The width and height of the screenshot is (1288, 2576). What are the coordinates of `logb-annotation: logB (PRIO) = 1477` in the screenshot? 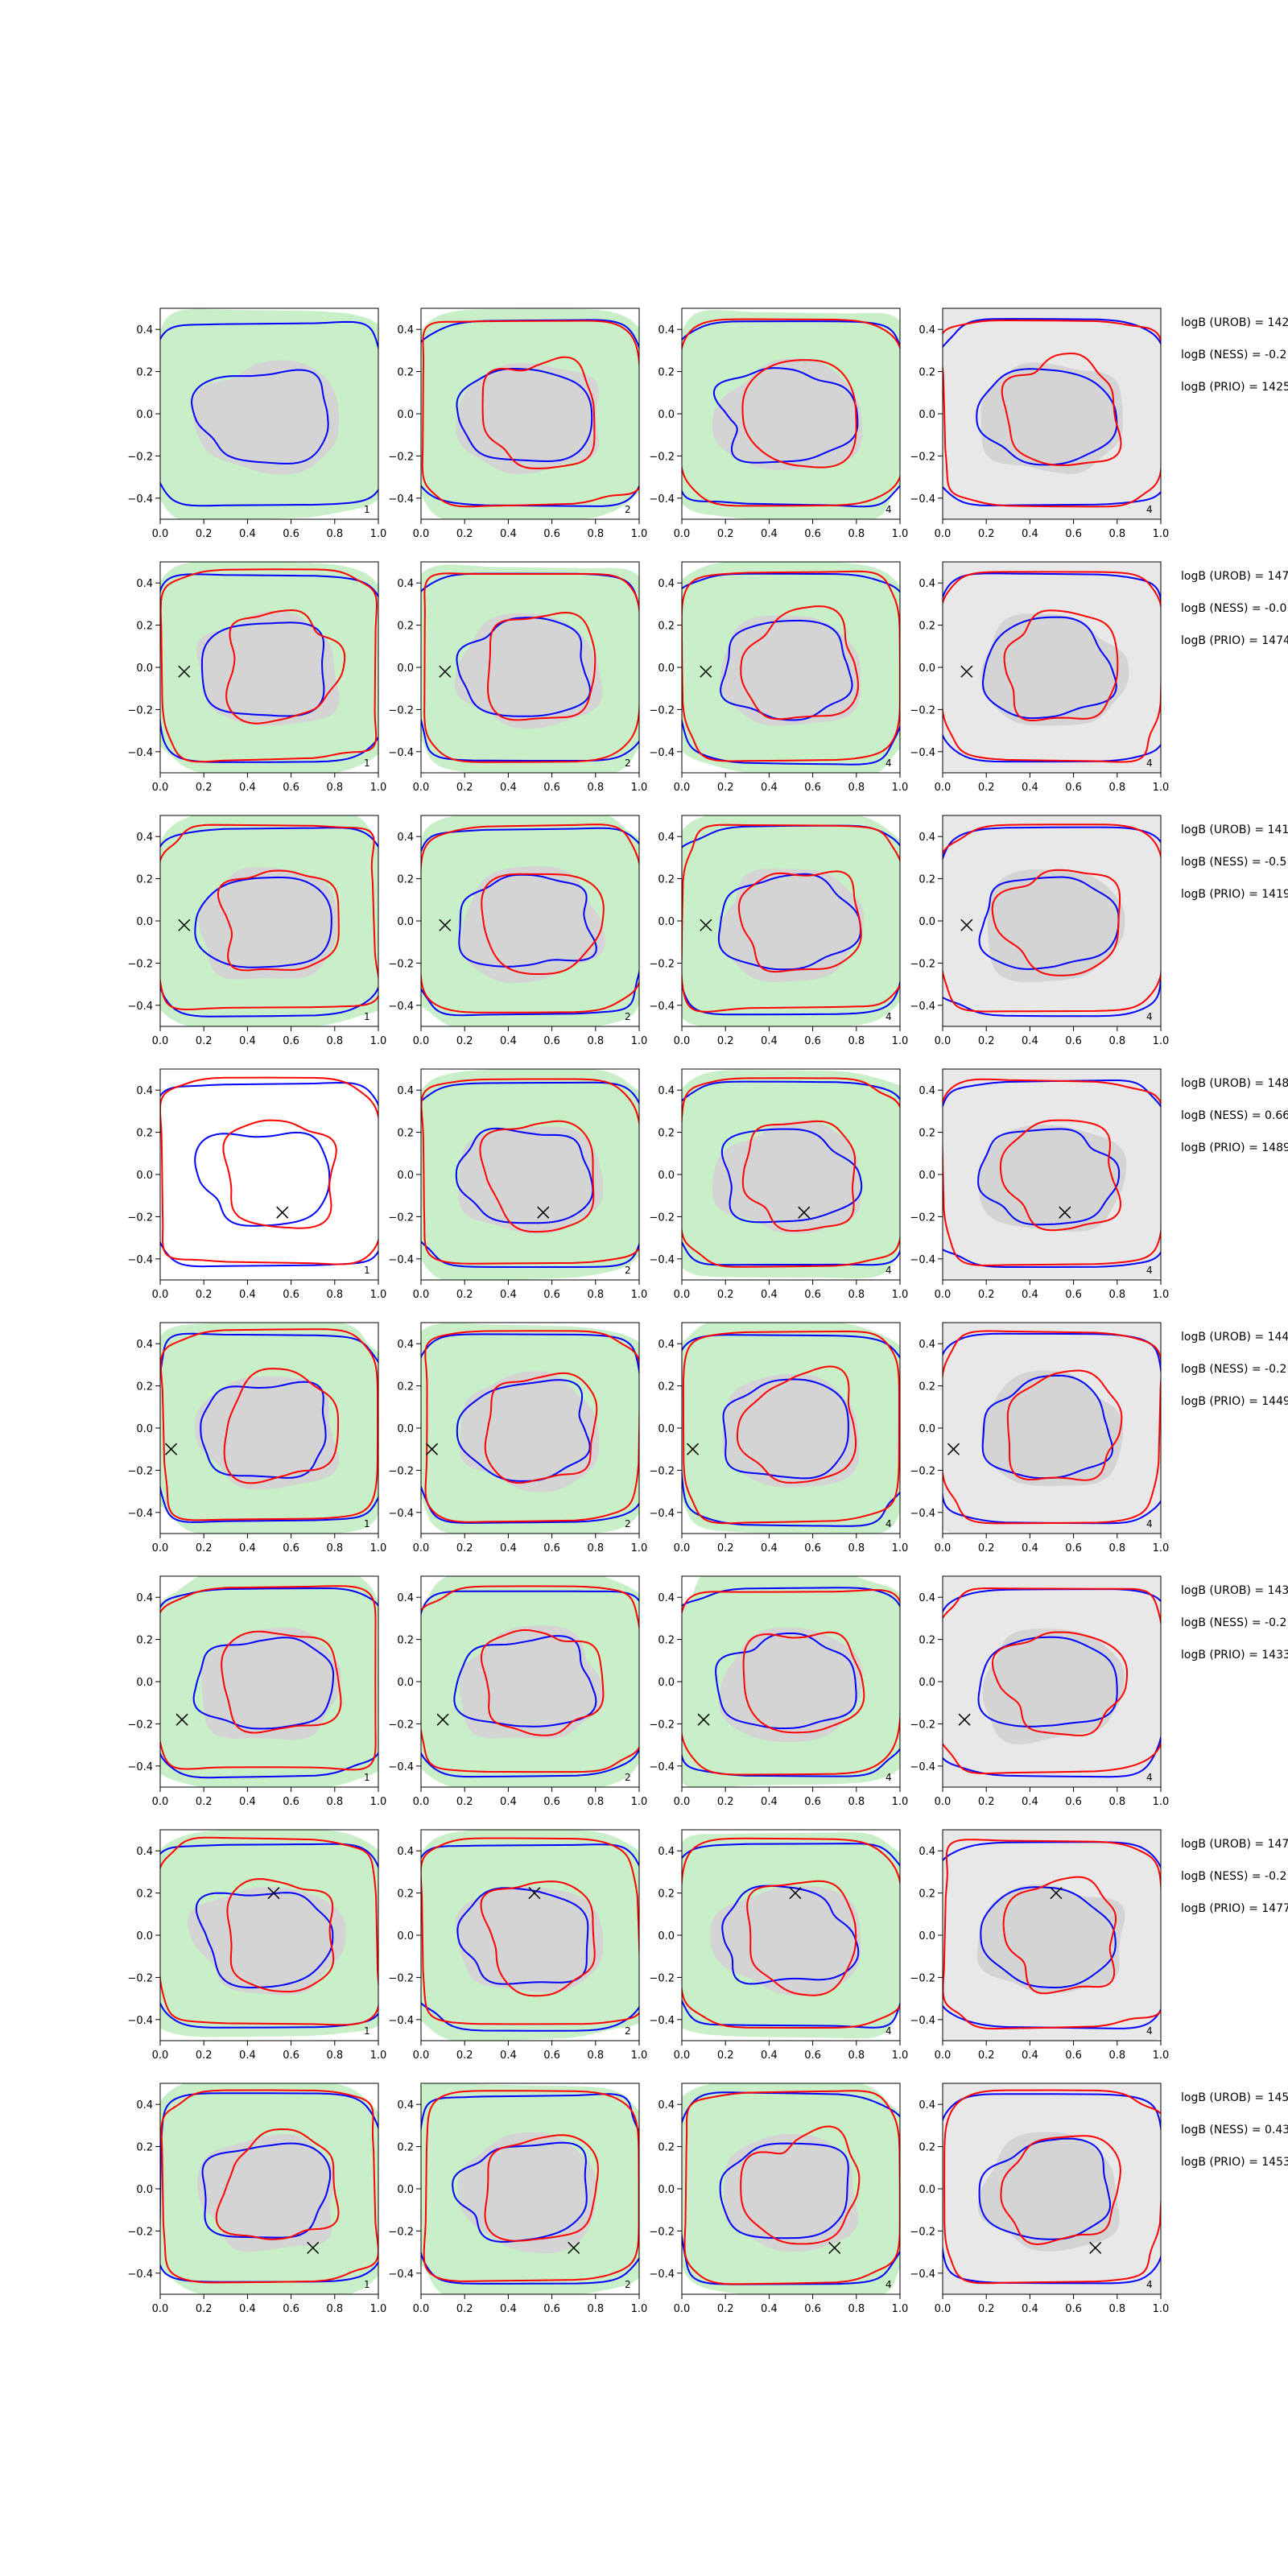 It's located at (1234, 1908).